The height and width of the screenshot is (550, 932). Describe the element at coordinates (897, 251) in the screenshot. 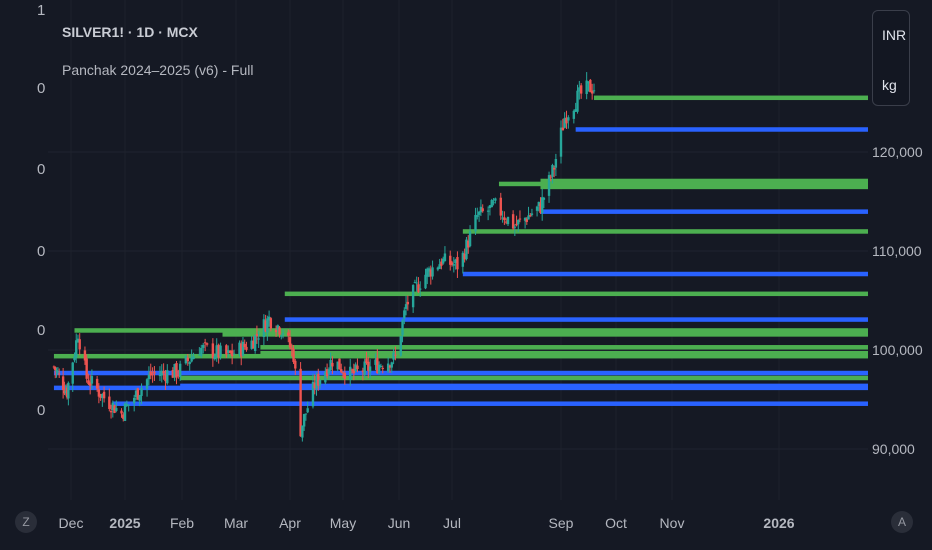

I see `y-tick-label: 110,000` at that location.